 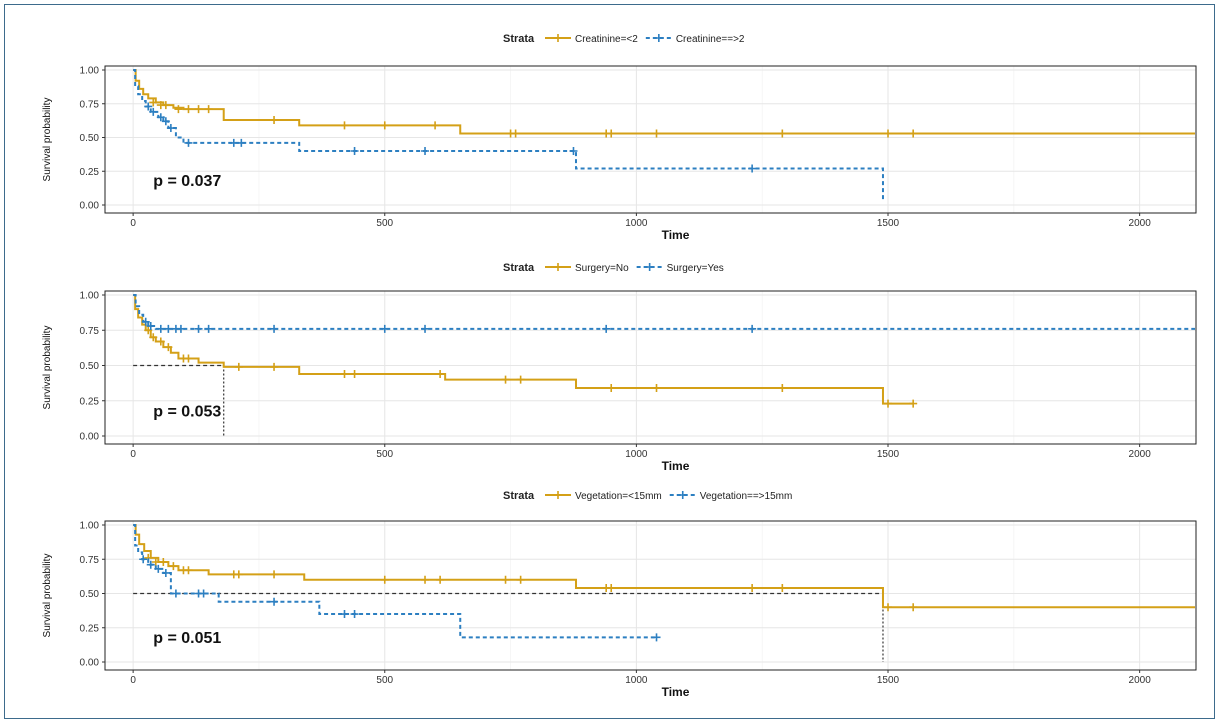 I want to click on x-tick-label: 1500, so click(x=888, y=223).